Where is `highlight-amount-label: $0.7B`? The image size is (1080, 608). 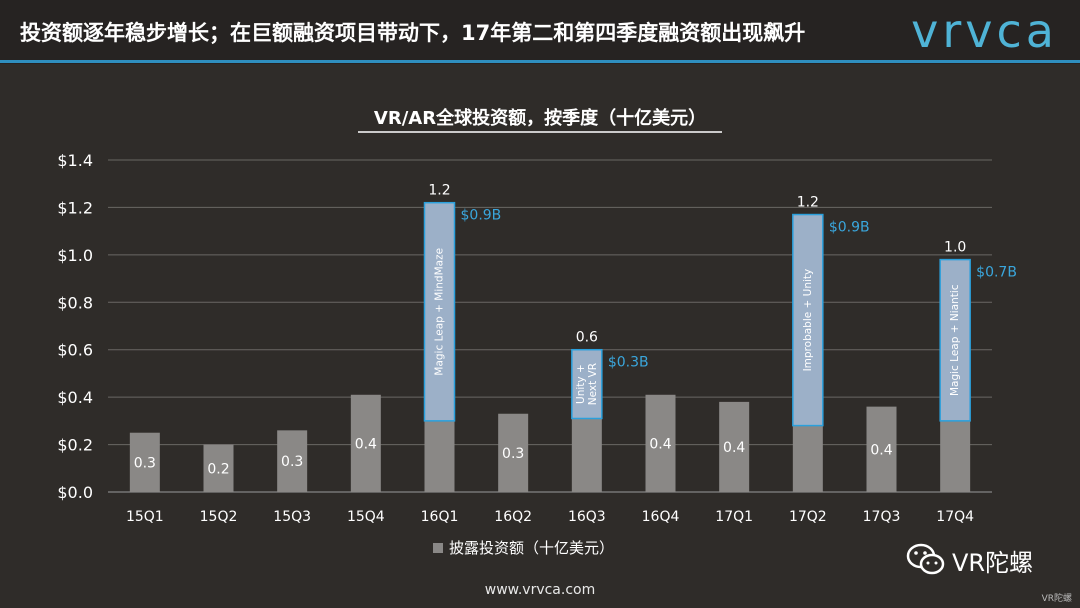
highlight-amount-label: $0.7B is located at coordinates (996, 273).